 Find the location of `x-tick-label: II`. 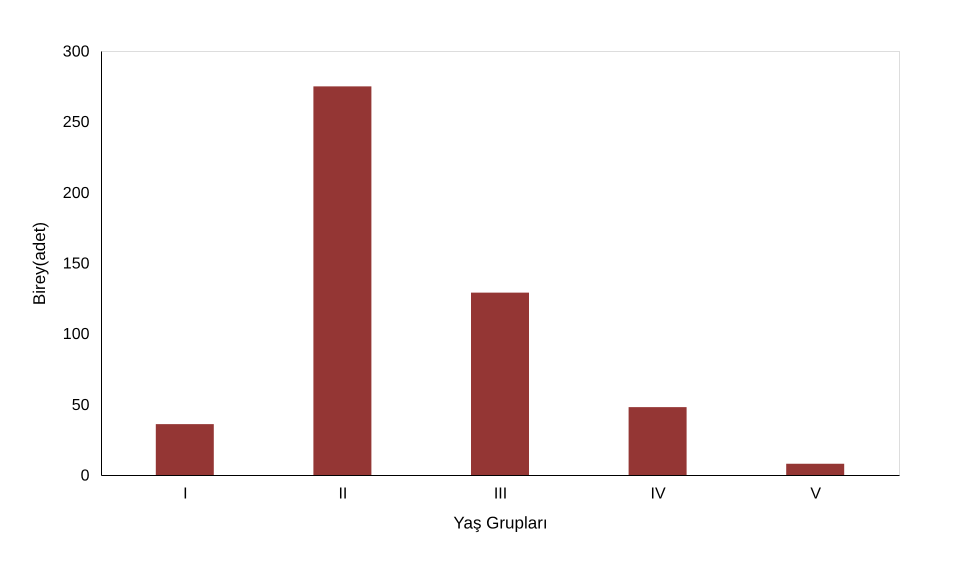

x-tick-label: II is located at coordinates (343, 494).